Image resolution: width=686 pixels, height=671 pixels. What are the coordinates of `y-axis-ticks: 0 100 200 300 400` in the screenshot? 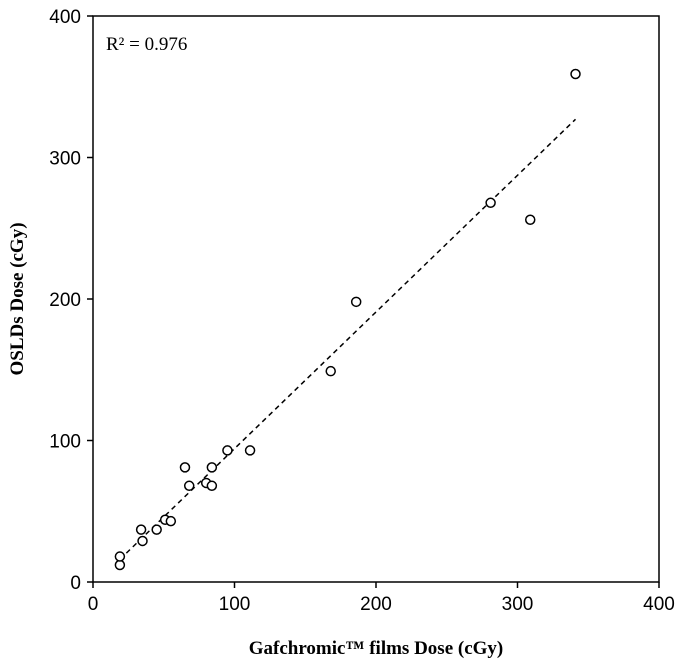 It's located at (71, 300).